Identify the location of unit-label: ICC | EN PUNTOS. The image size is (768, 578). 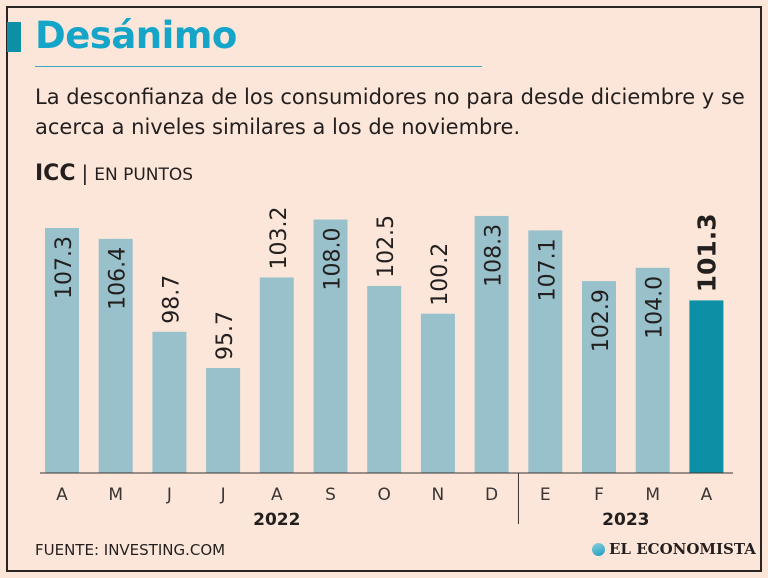
(114, 173).